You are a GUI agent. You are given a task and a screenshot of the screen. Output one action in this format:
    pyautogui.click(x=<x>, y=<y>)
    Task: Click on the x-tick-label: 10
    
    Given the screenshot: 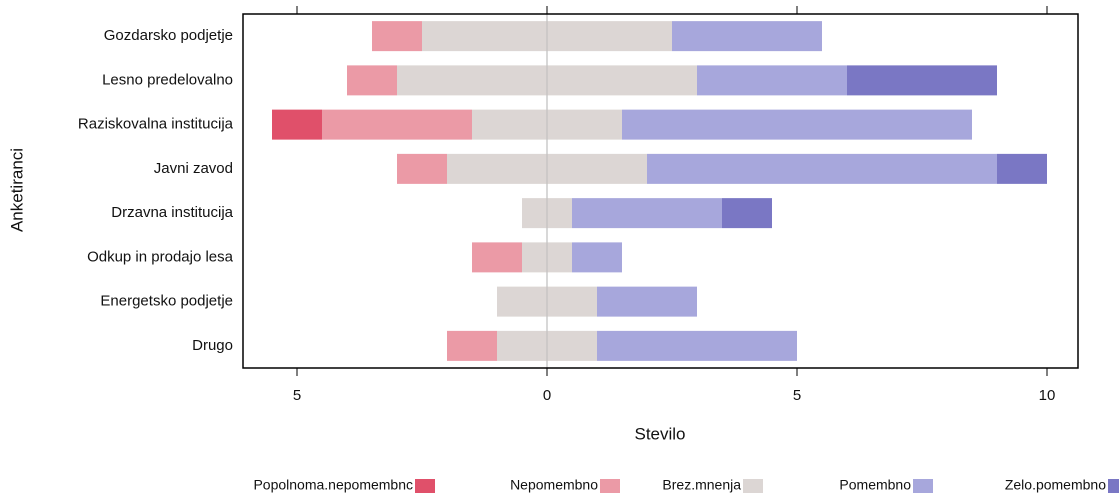 What is the action you would take?
    pyautogui.click(x=1047, y=395)
    